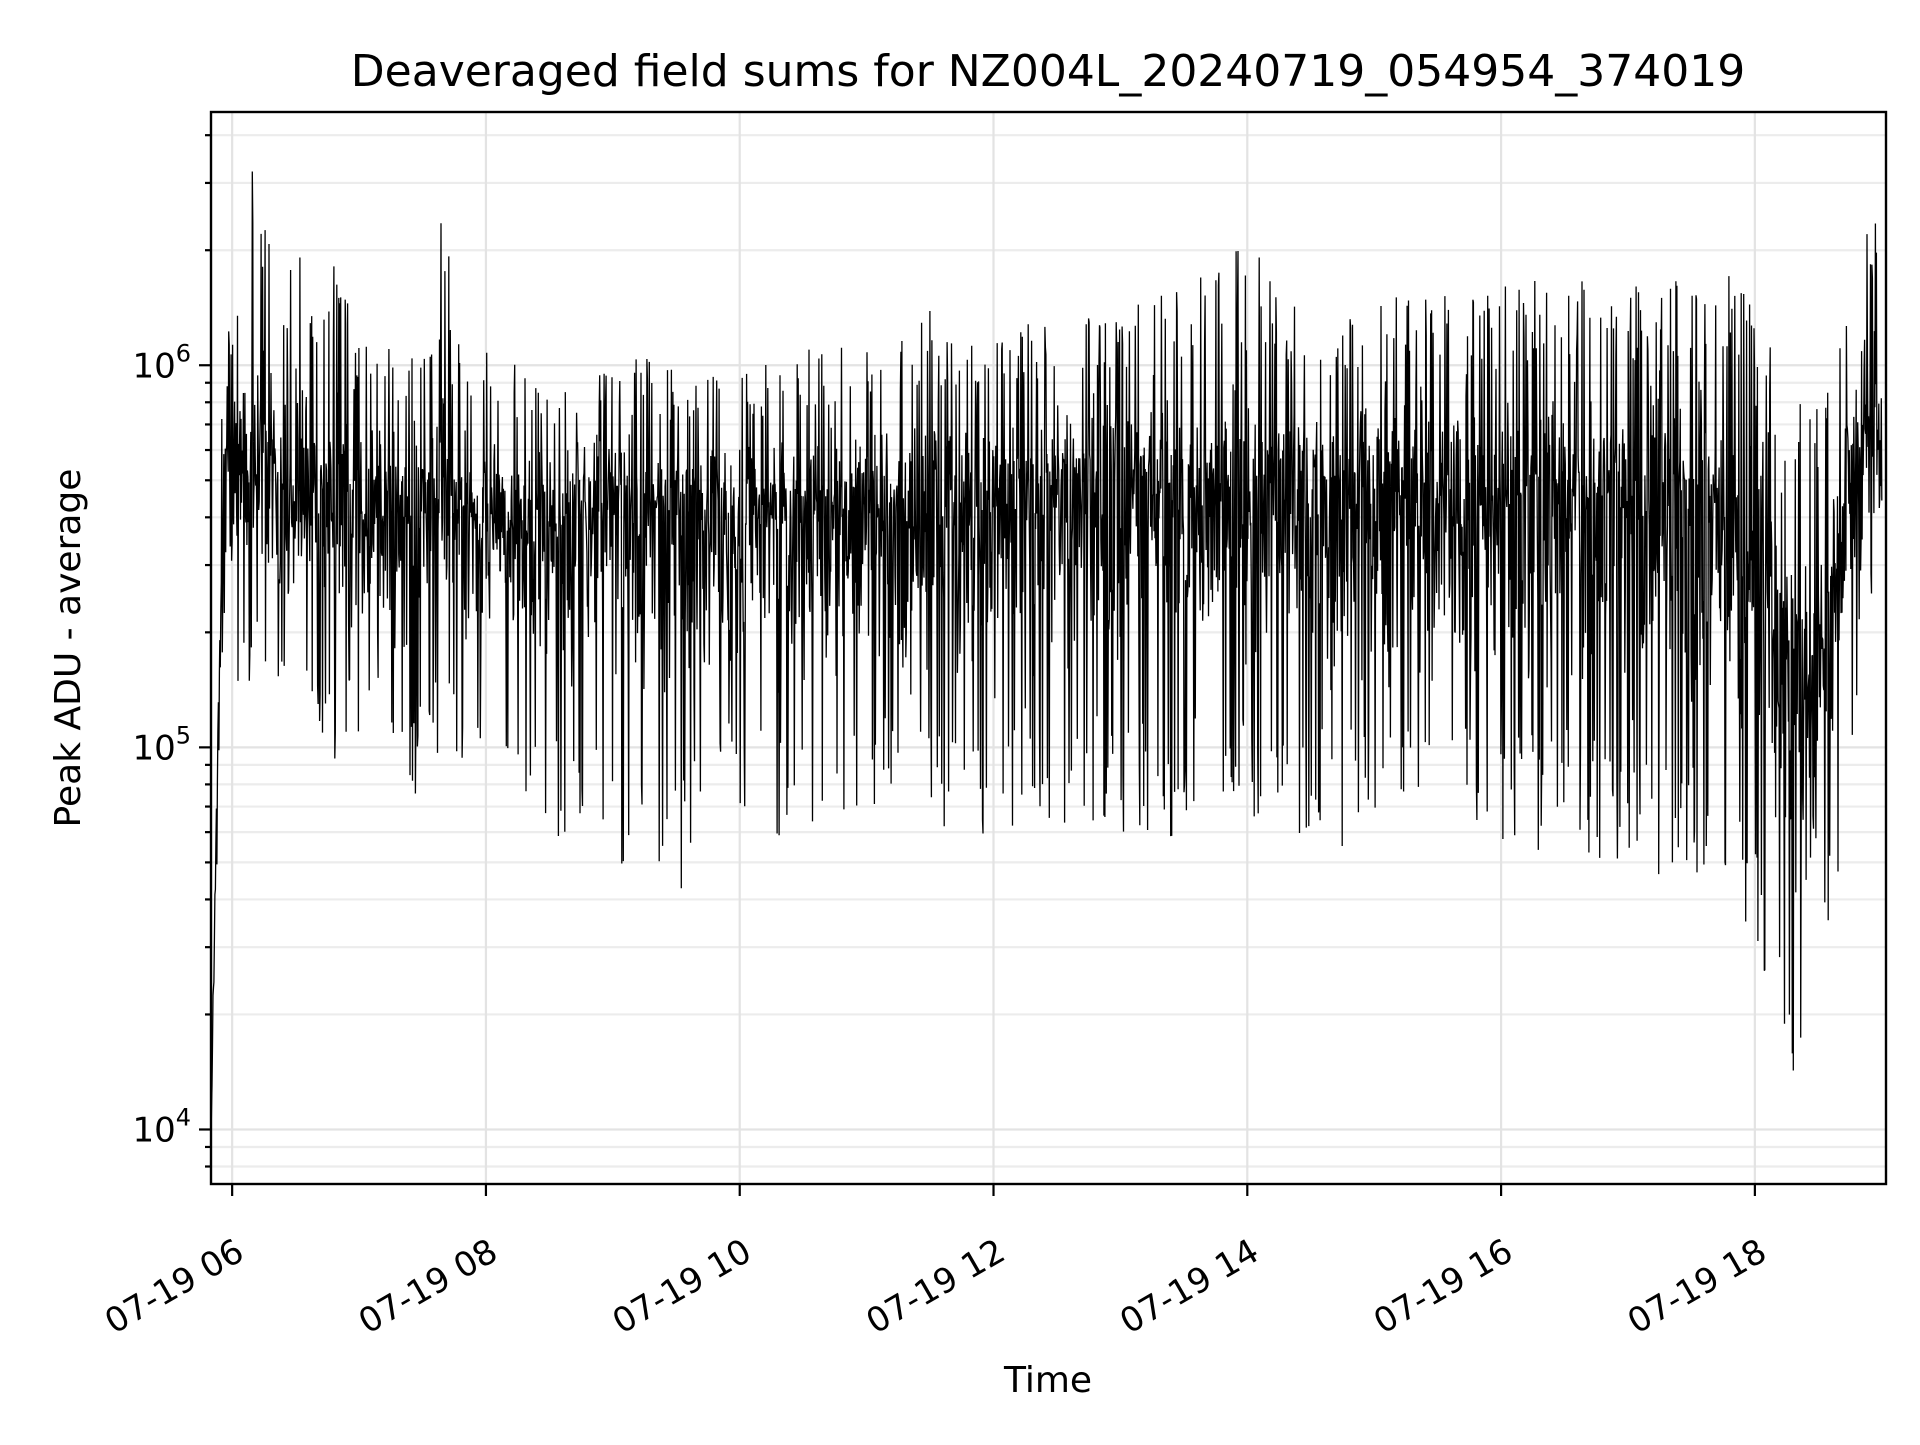 This screenshot has width=1920, height=1445. Describe the element at coordinates (1047, 1380) in the screenshot. I see `x-axis-label: Time` at that location.